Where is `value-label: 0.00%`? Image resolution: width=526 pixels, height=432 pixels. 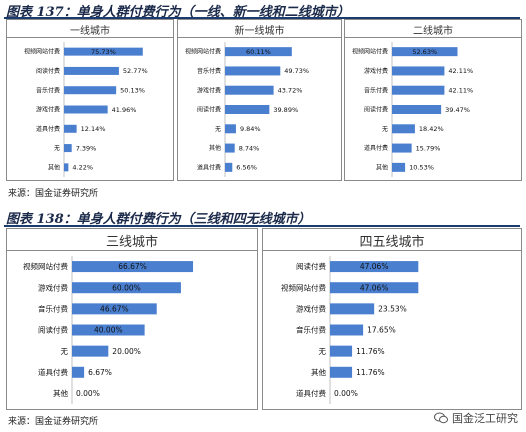 value-label: 0.00% is located at coordinates (88, 393).